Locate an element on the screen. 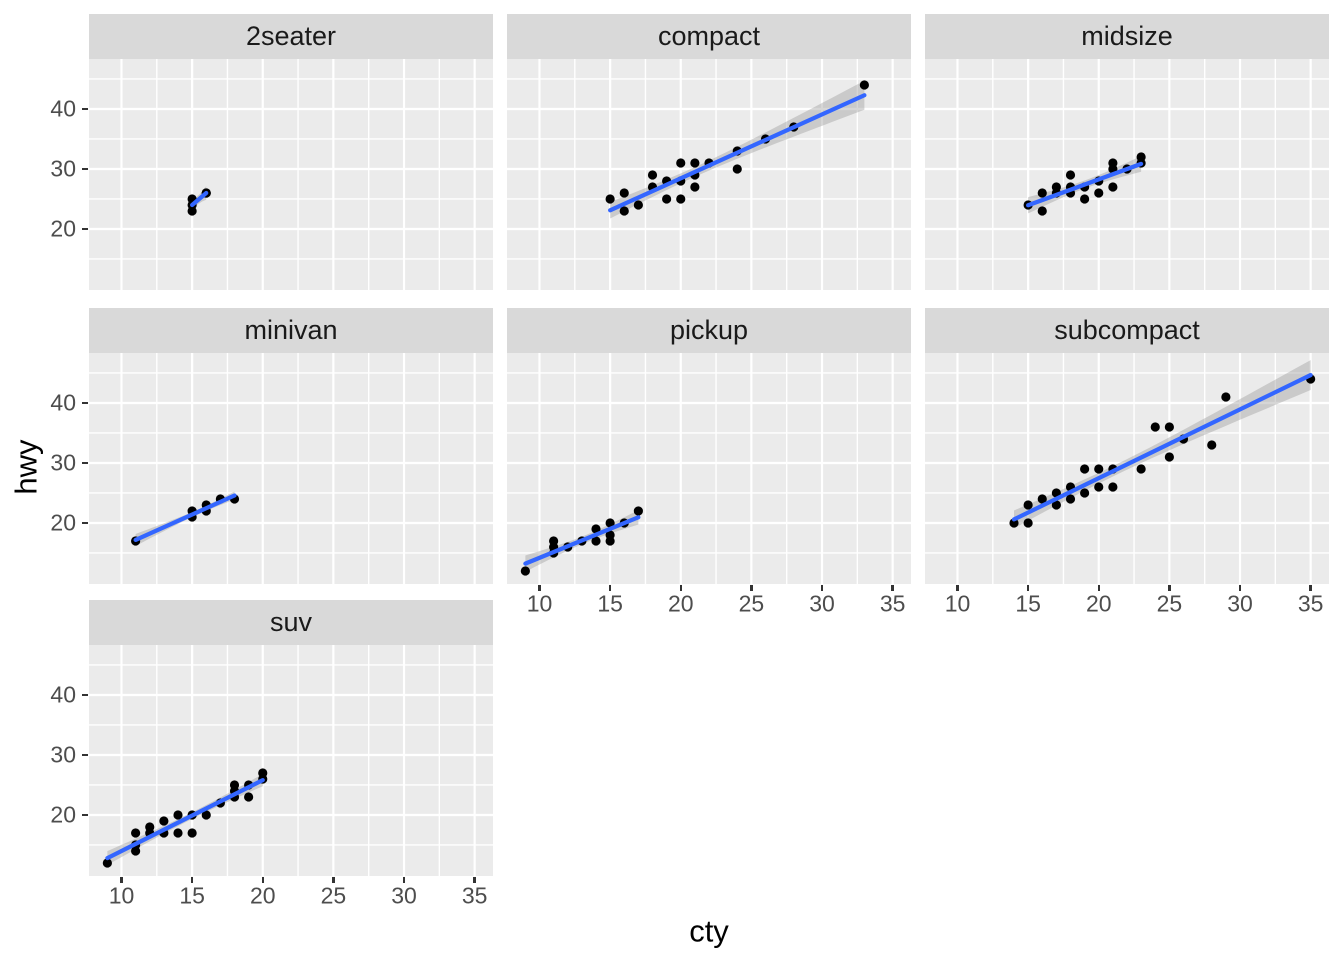 This screenshot has width=1344, height=960. facet-strip-midsize: midsize is located at coordinates (1127, 36).